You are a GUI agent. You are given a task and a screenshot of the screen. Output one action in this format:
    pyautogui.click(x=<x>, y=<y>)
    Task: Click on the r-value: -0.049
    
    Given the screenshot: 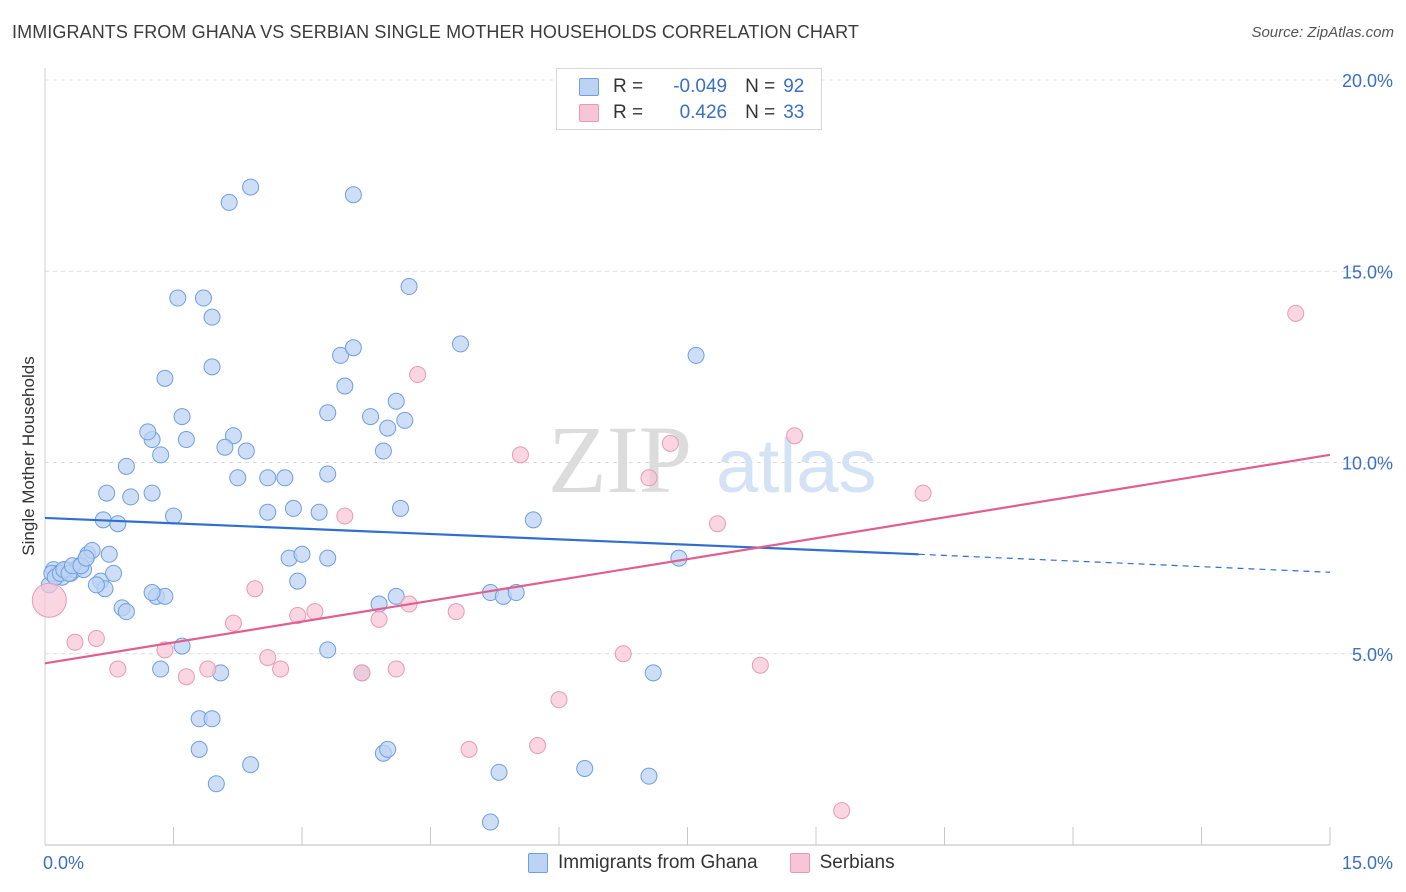 What is the action you would take?
    pyautogui.click(x=700, y=86)
    